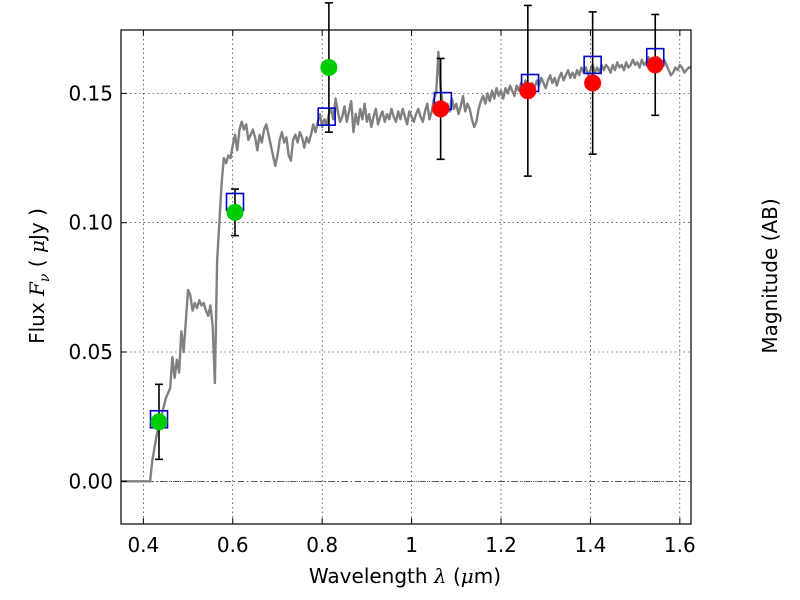  I want to click on x-tick-labels: 0.4 0.6 0.8 1 1.2 1.4 1.6, so click(411, 545).